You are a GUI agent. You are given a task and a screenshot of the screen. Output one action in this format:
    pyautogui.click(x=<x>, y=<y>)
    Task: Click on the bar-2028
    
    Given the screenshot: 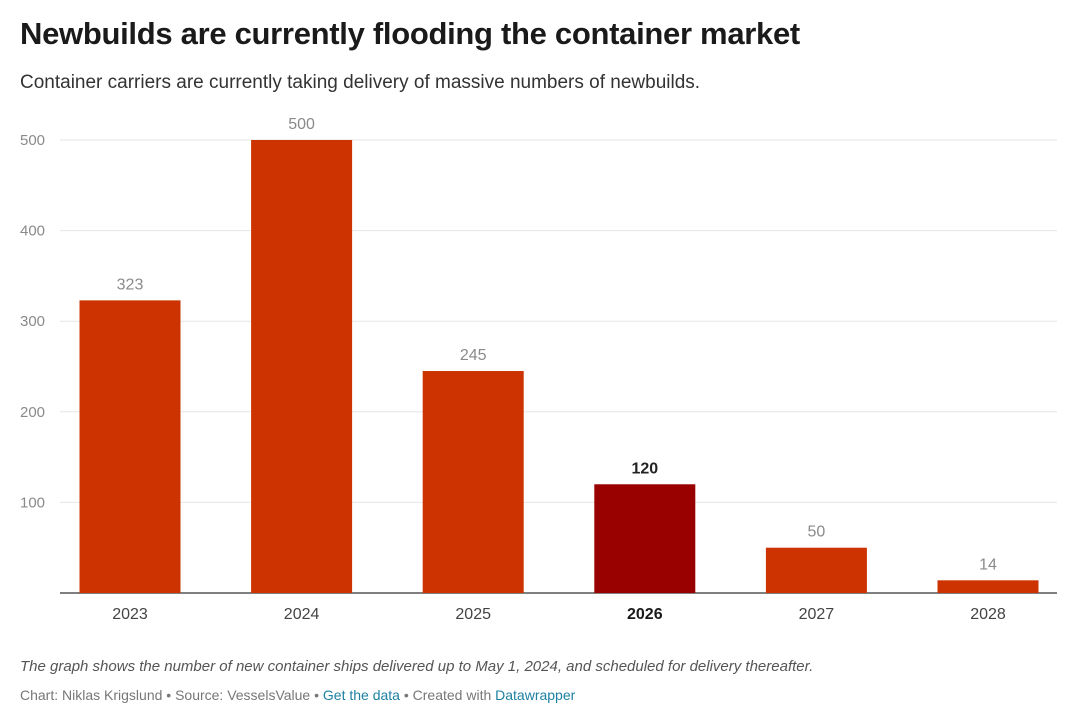 What is the action you would take?
    pyautogui.click(x=988, y=586)
    